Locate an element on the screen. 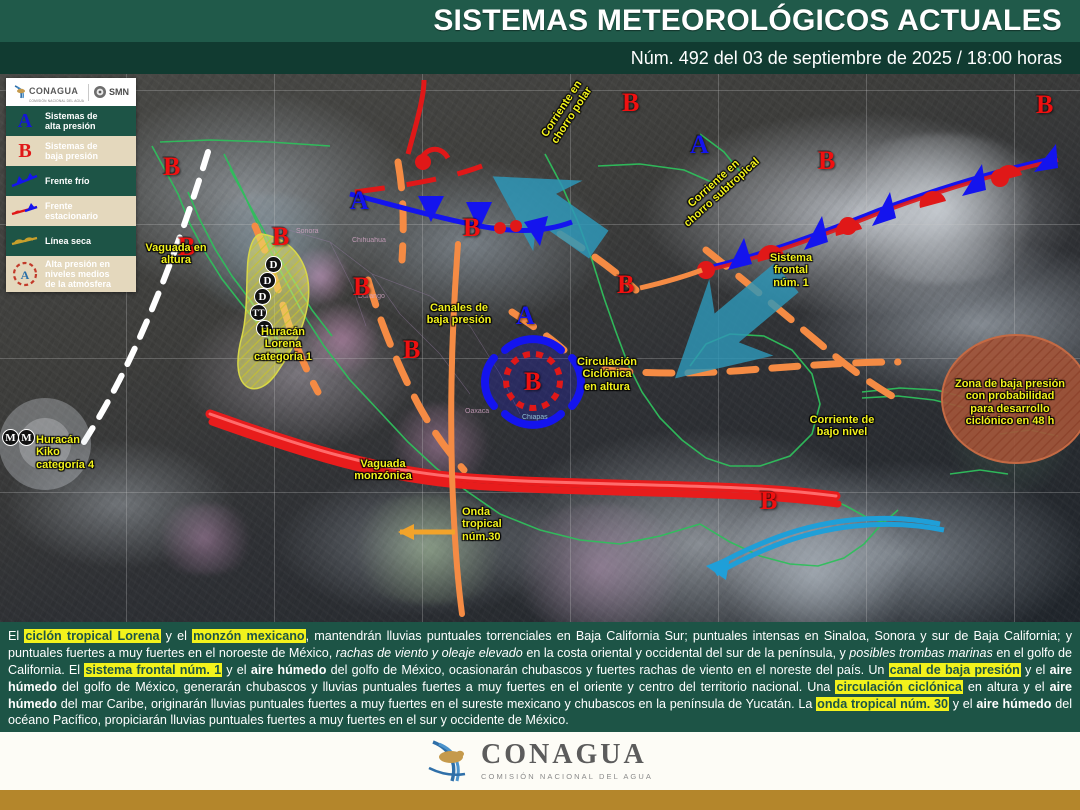 The height and width of the screenshot is (810, 1080). bulletin-highlight: circulación ciclónica is located at coordinates (899, 686).